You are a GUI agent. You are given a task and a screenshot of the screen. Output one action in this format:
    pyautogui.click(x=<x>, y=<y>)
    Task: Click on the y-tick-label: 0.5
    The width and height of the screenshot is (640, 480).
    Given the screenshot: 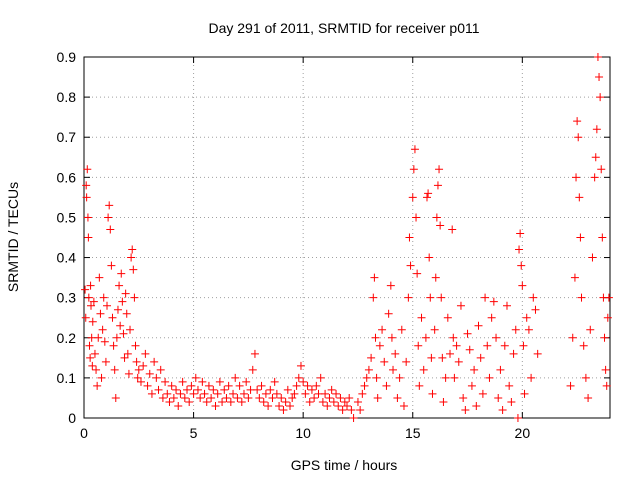 What is the action you would take?
    pyautogui.click(x=67, y=217)
    